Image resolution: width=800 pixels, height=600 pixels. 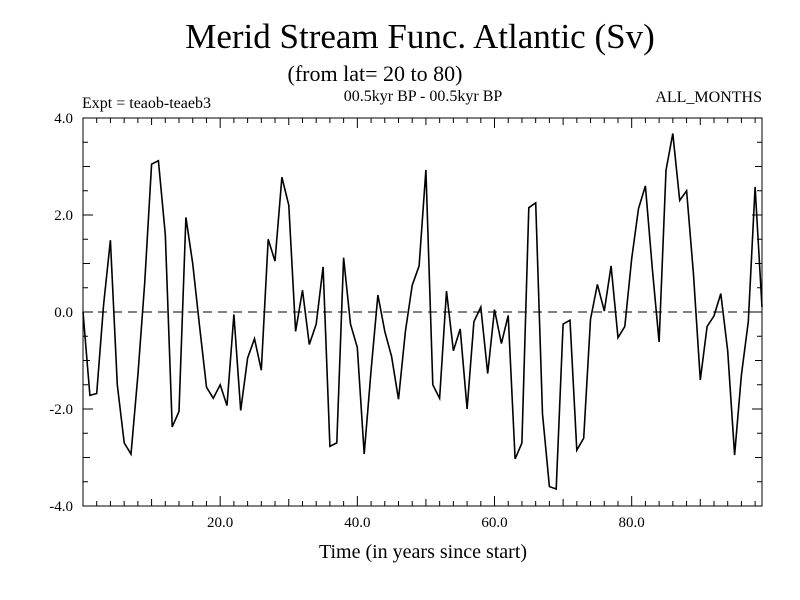 I want to click on chart-title: Merid Stream Func. Atlantic (Sv), so click(x=420, y=36).